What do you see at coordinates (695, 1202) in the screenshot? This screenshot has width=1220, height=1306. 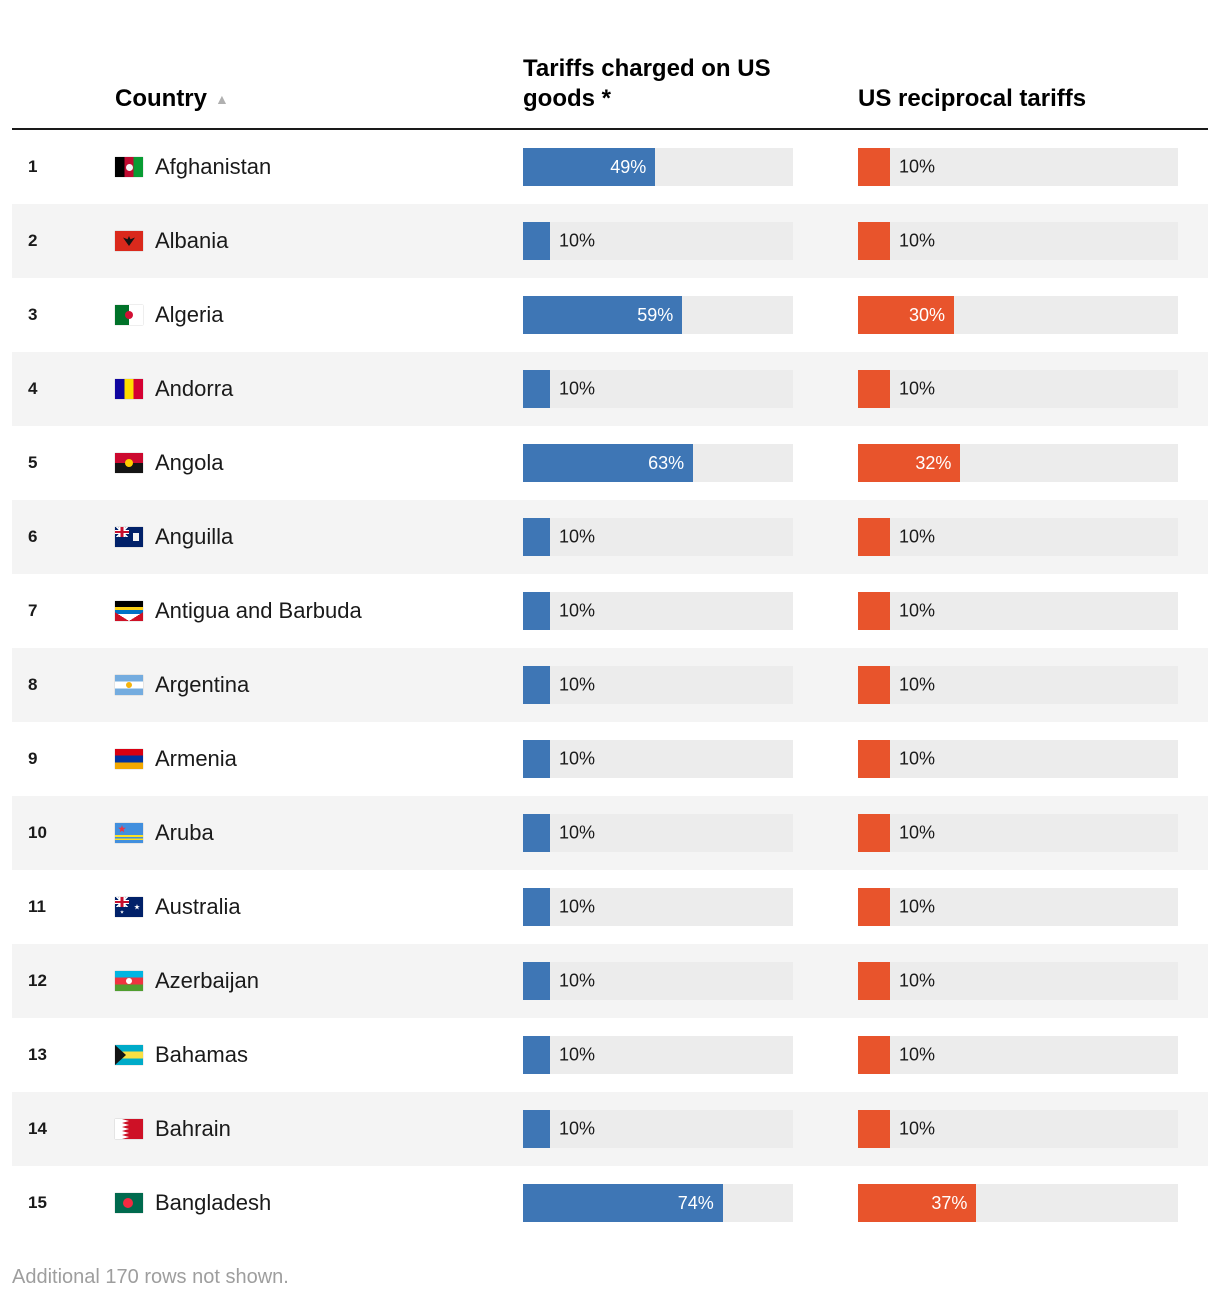 I see `tariff-value-label: 74%` at bounding box center [695, 1202].